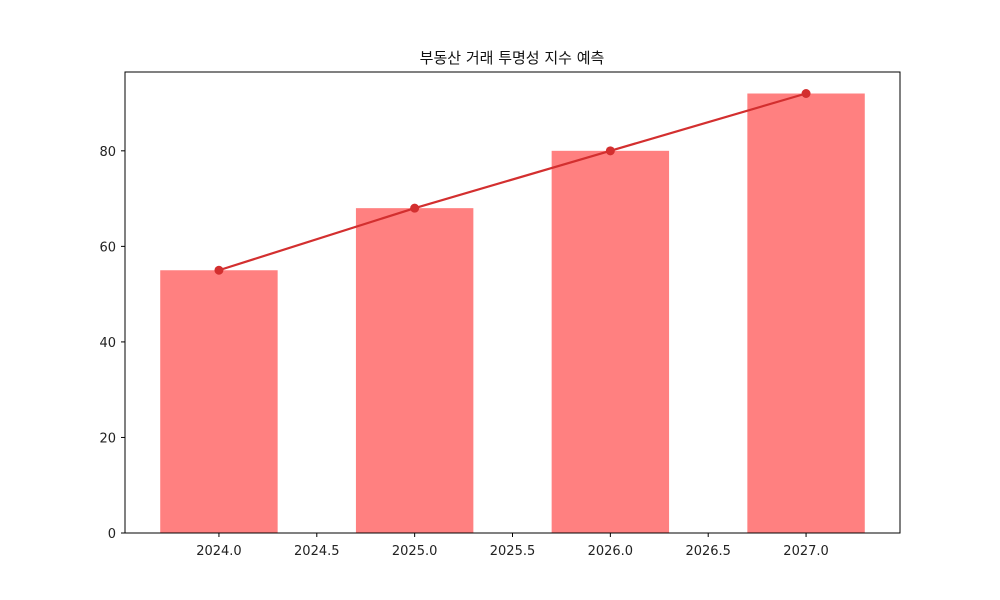 The image size is (1000, 600). I want to click on y-tick-label: 60, so click(107, 247).